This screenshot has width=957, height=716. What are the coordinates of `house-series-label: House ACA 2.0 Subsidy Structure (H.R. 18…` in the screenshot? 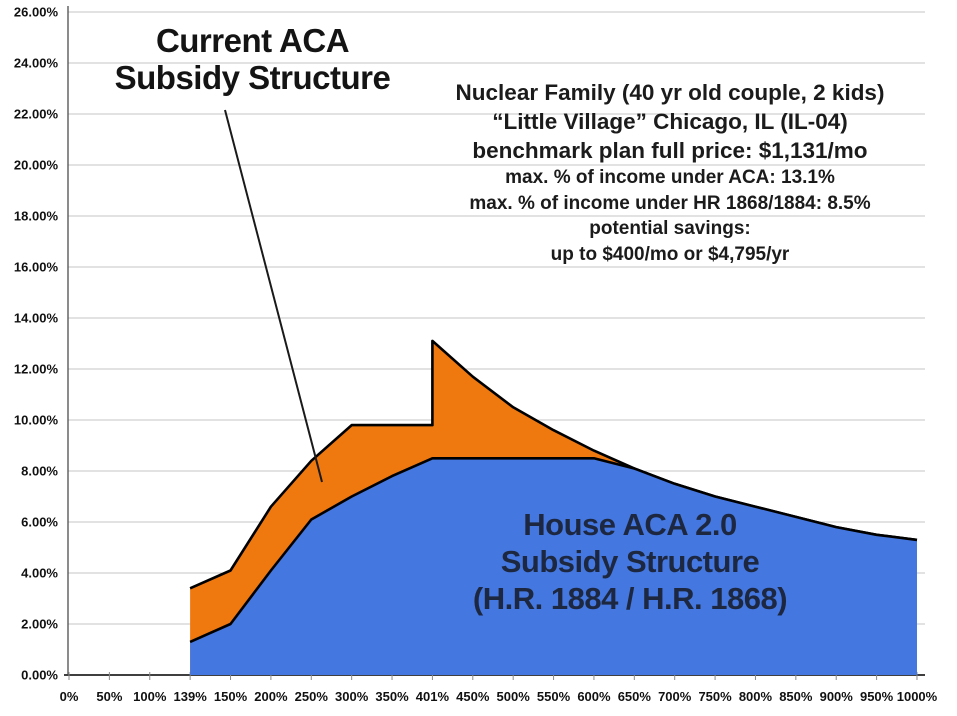 It's located at (630, 561).